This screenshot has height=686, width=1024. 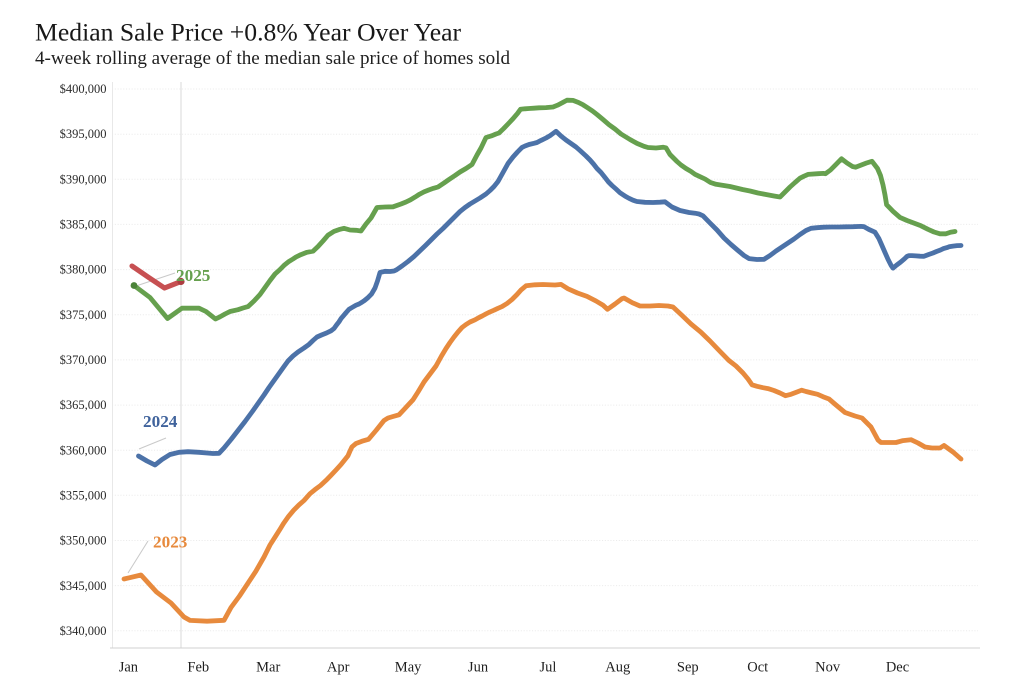 I want to click on svg-text: Mar, so click(x=268, y=667).